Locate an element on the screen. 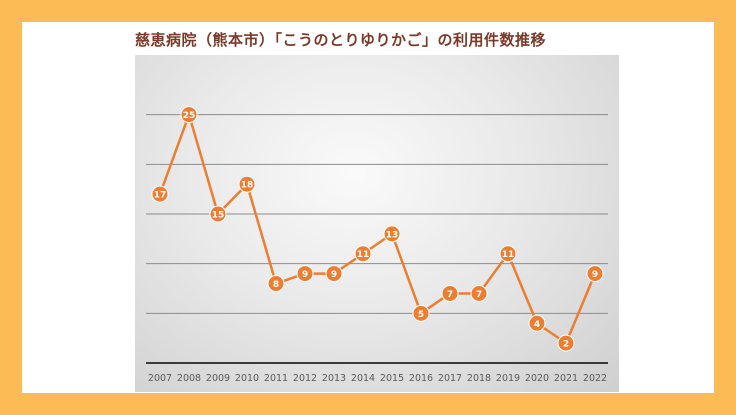  x-tick-label: 2007 is located at coordinates (160, 378).